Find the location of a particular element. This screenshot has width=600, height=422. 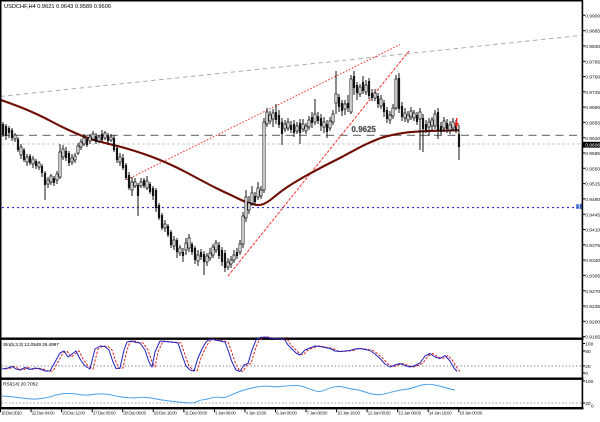

svg-text: 27 Dec 00:00 is located at coordinates (104, 412).